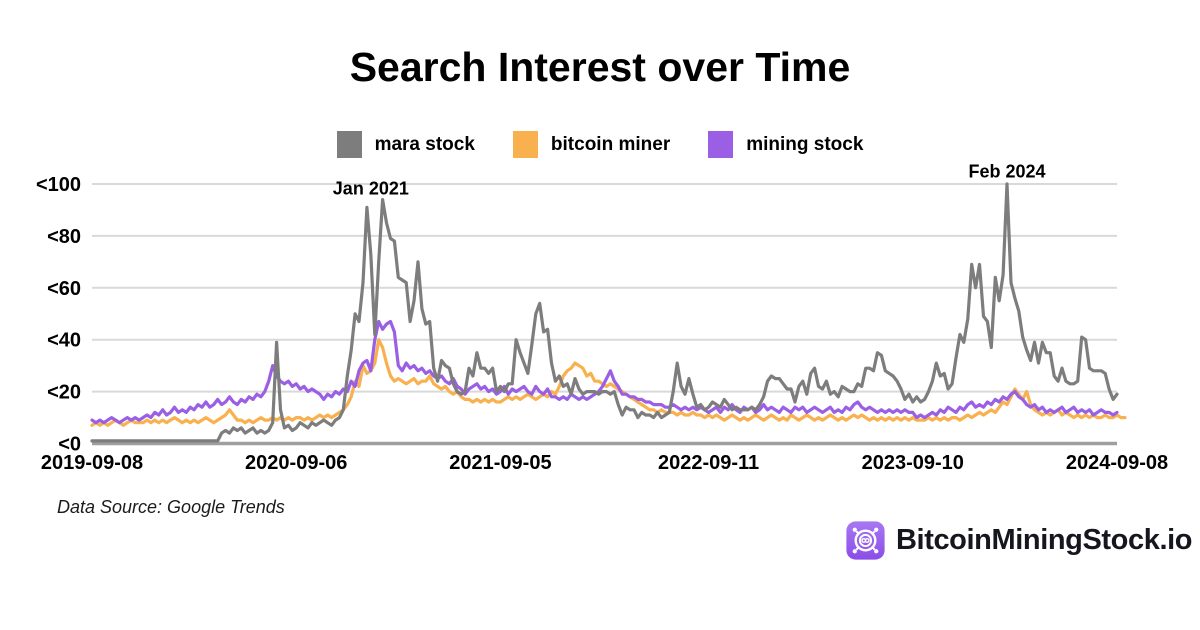 The image size is (1200, 630). What do you see at coordinates (708, 463) in the screenshot?
I see `x-tick-label: 2022-09-11` at bounding box center [708, 463].